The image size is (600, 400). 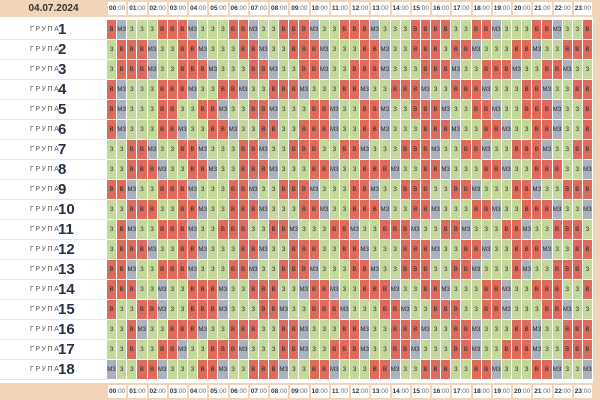 I want to click on group-word: ГРУПА, so click(x=45, y=369).